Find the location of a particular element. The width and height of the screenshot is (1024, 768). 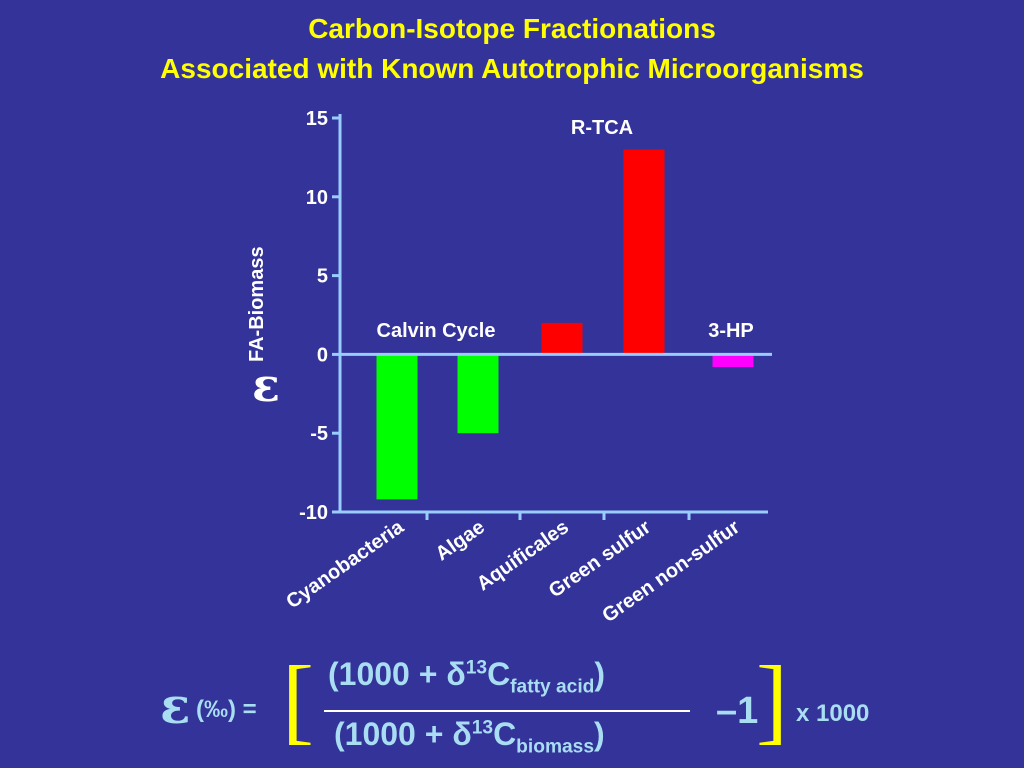

y-axis-symbol: ε is located at coordinates (266, 385).